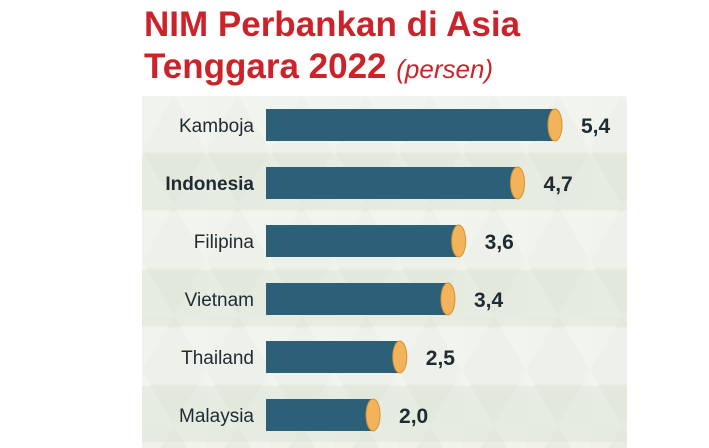 This screenshot has width=709, height=448. I want to click on value-label: 3,6, so click(499, 242).